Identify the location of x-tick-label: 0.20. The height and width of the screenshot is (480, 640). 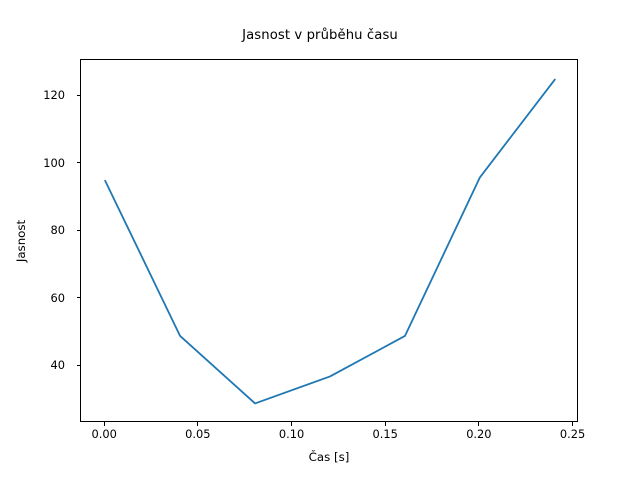
(479, 434).